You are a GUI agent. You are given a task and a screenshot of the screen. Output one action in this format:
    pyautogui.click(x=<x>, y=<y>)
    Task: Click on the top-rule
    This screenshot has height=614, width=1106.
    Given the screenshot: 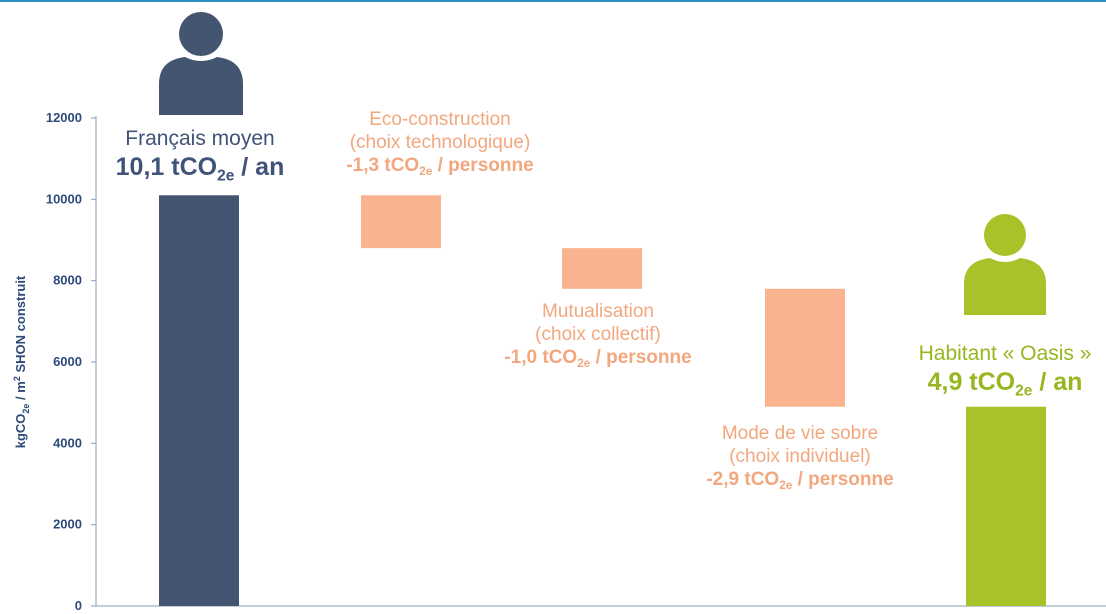 What is the action you would take?
    pyautogui.click(x=553, y=1)
    